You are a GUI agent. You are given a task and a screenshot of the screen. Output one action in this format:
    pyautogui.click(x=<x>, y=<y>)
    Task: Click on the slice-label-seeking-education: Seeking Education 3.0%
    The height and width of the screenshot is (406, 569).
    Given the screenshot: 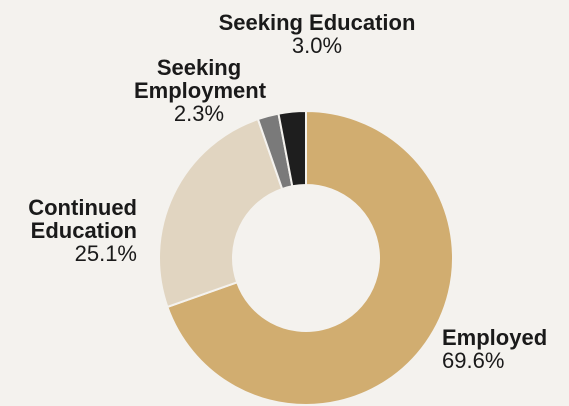 What is the action you would take?
    pyautogui.click(x=317, y=34)
    